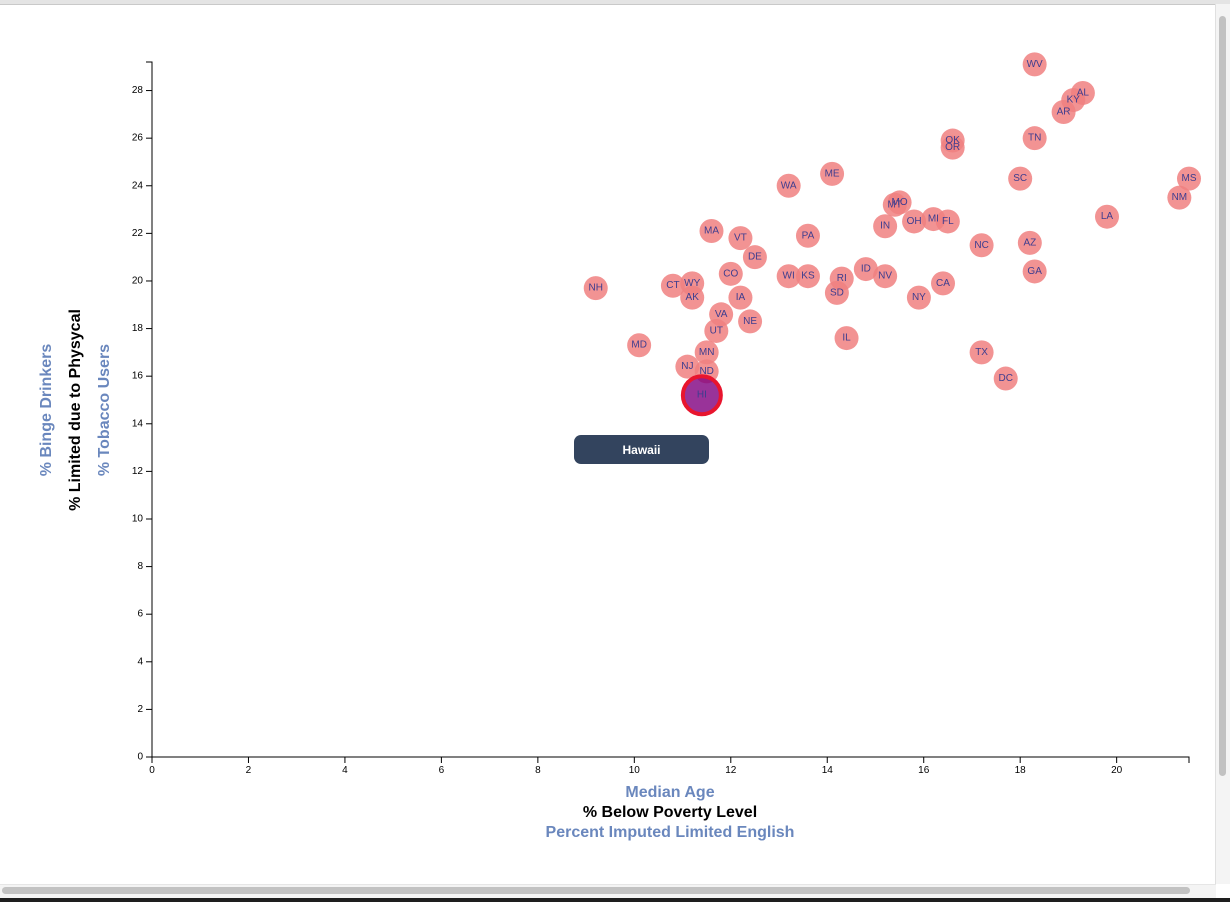 This screenshot has width=1230, height=902. Describe the element at coordinates (836, 292) in the screenshot. I see `state-point-sd` at that location.